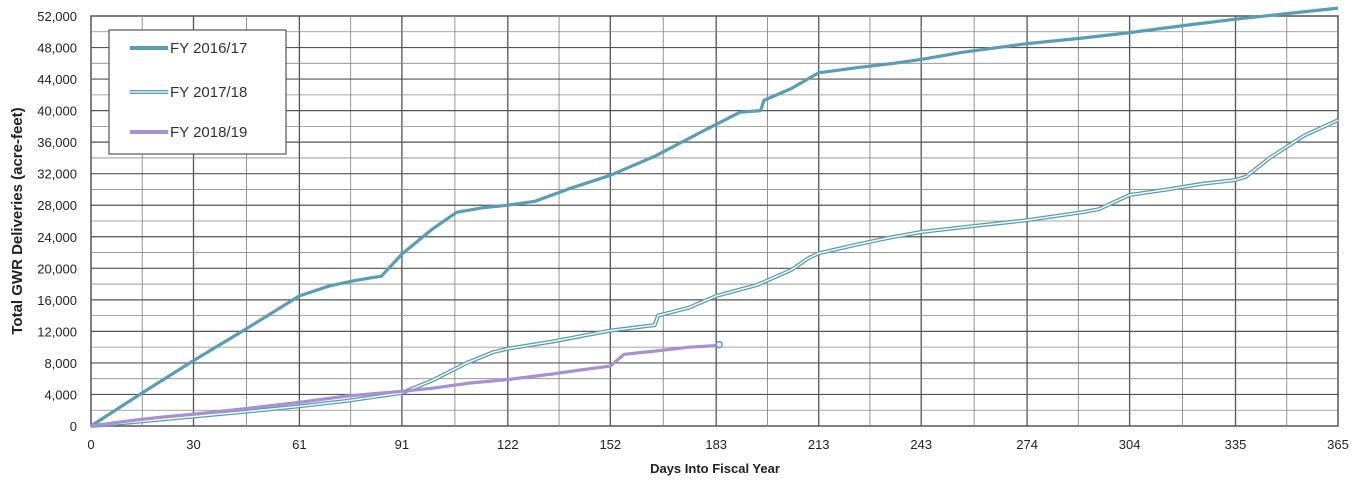  I want to click on x-axis-title: Days Into Fiscal Year, so click(715, 468).